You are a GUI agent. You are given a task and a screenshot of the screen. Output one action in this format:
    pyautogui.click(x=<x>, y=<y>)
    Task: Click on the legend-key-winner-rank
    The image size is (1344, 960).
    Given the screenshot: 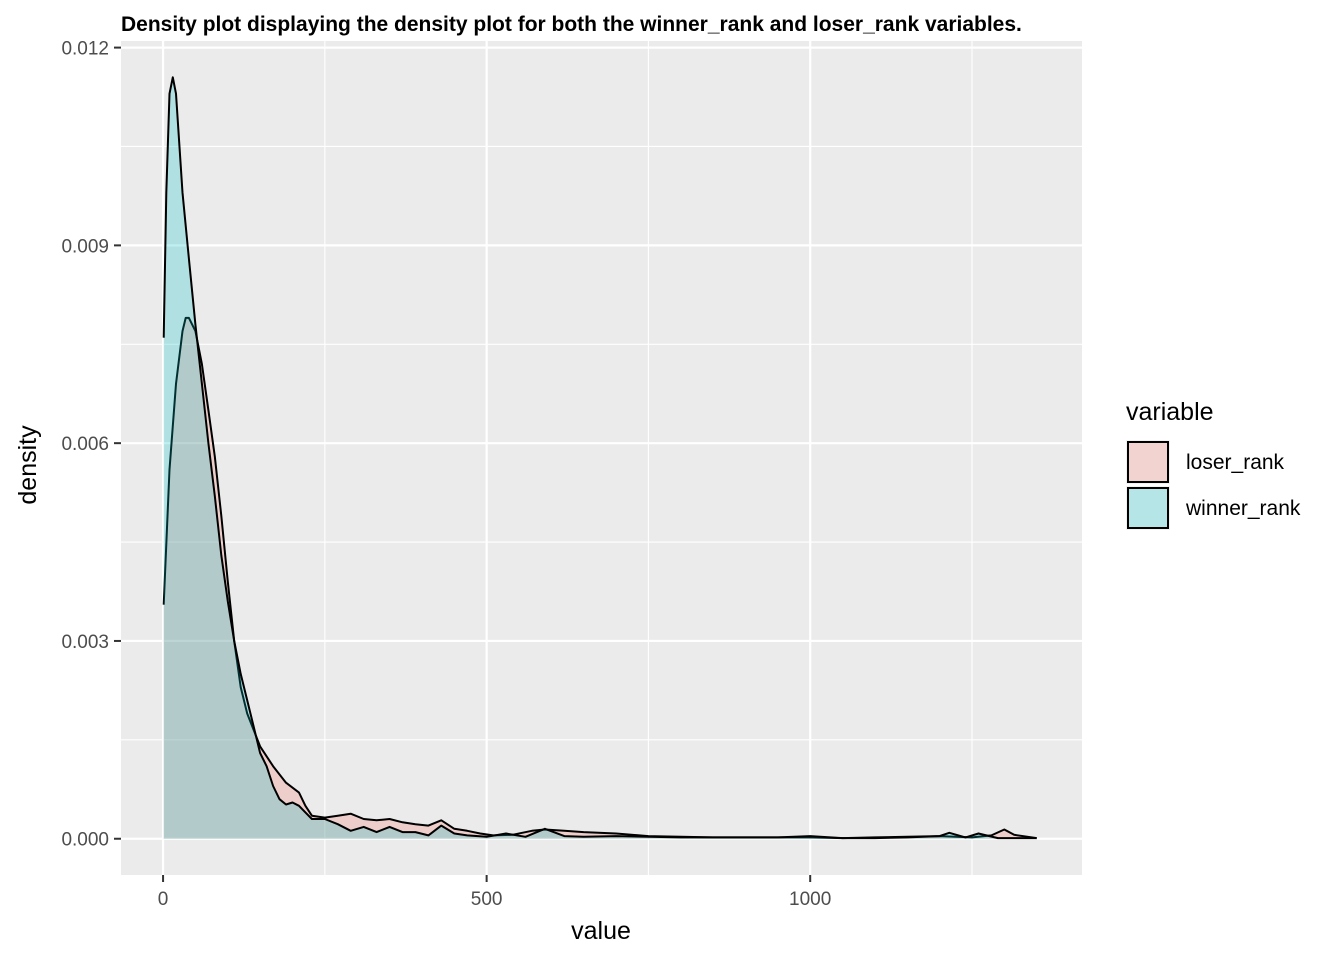 What is the action you would take?
    pyautogui.click(x=1148, y=508)
    